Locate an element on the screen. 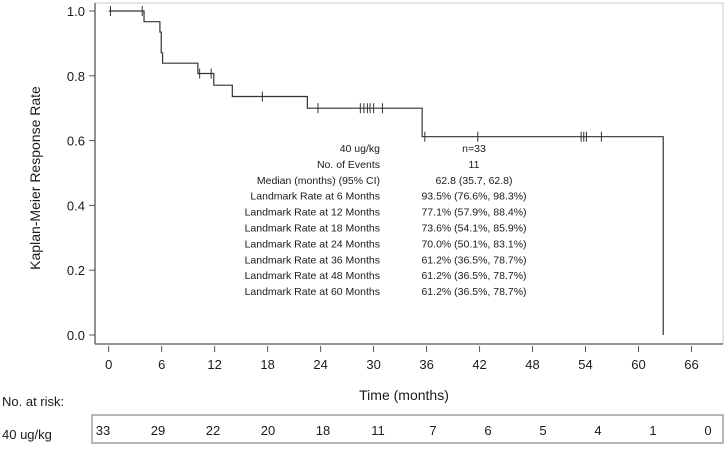 The width and height of the screenshot is (728, 450). stats-row-value: 70.0% (50.1%, 83.1%) is located at coordinates (473, 244).